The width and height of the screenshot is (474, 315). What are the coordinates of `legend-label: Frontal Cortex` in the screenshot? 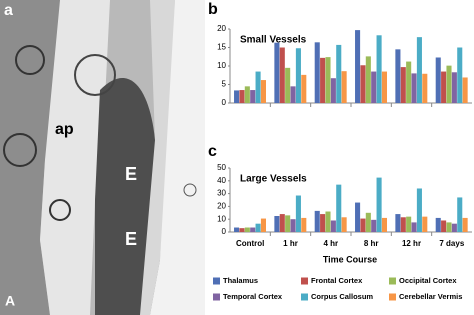 It's located at (337, 280).